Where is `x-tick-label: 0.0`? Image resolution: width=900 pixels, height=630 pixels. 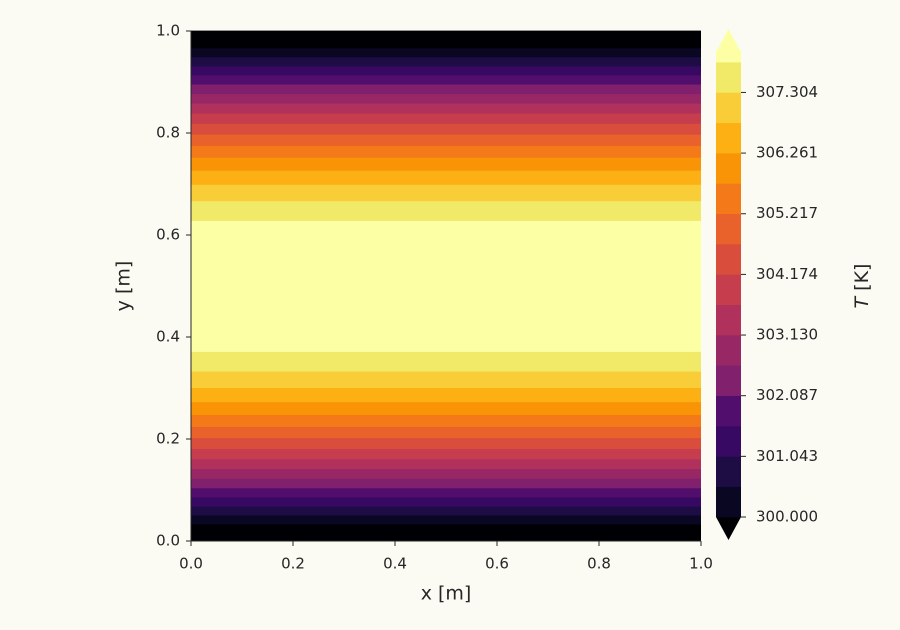 x-tick-label: 0.0 is located at coordinates (191, 564).